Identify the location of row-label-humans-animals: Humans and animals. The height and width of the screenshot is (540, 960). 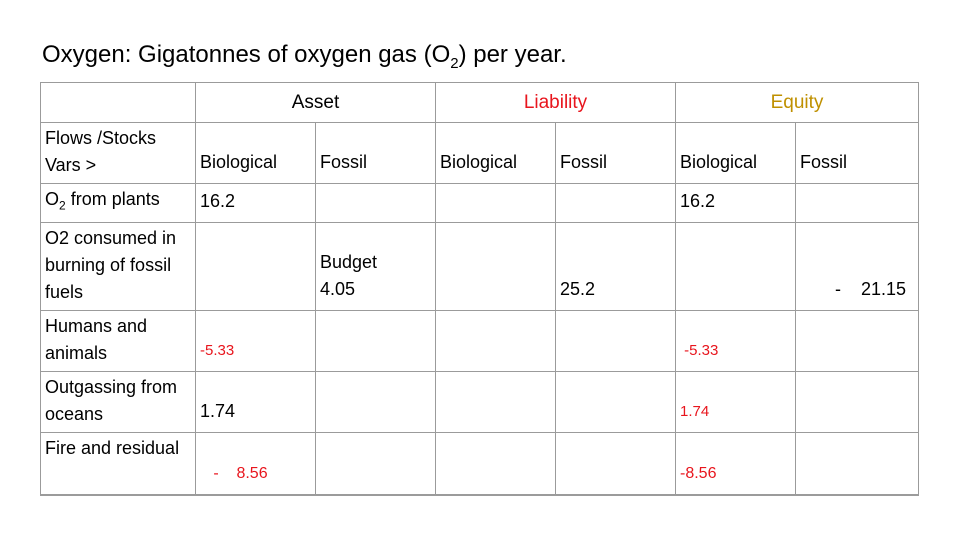
(118, 341).